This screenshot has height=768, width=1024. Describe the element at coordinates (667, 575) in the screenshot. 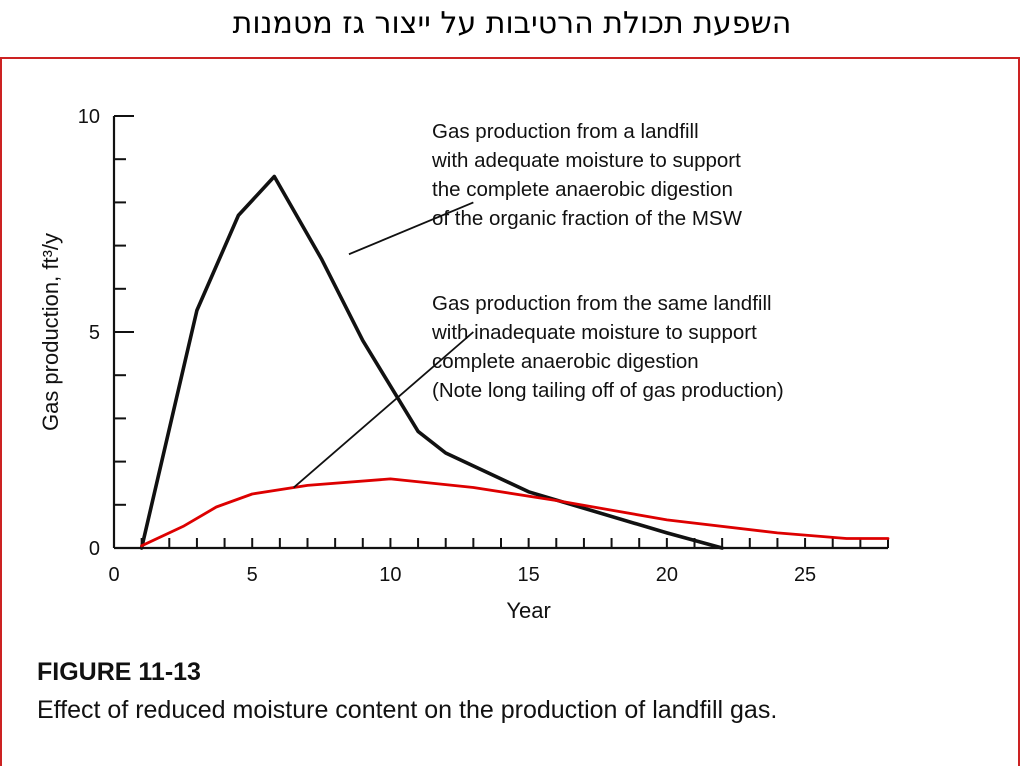

I see `x-tick-label: 20` at that location.